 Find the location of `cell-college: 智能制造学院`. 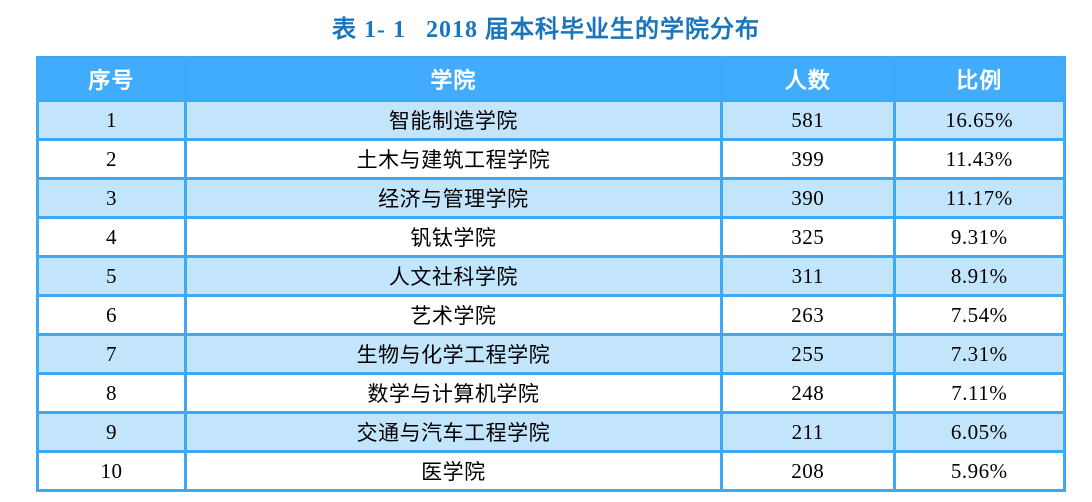

cell-college: 智能制造学院 is located at coordinates (453, 120).